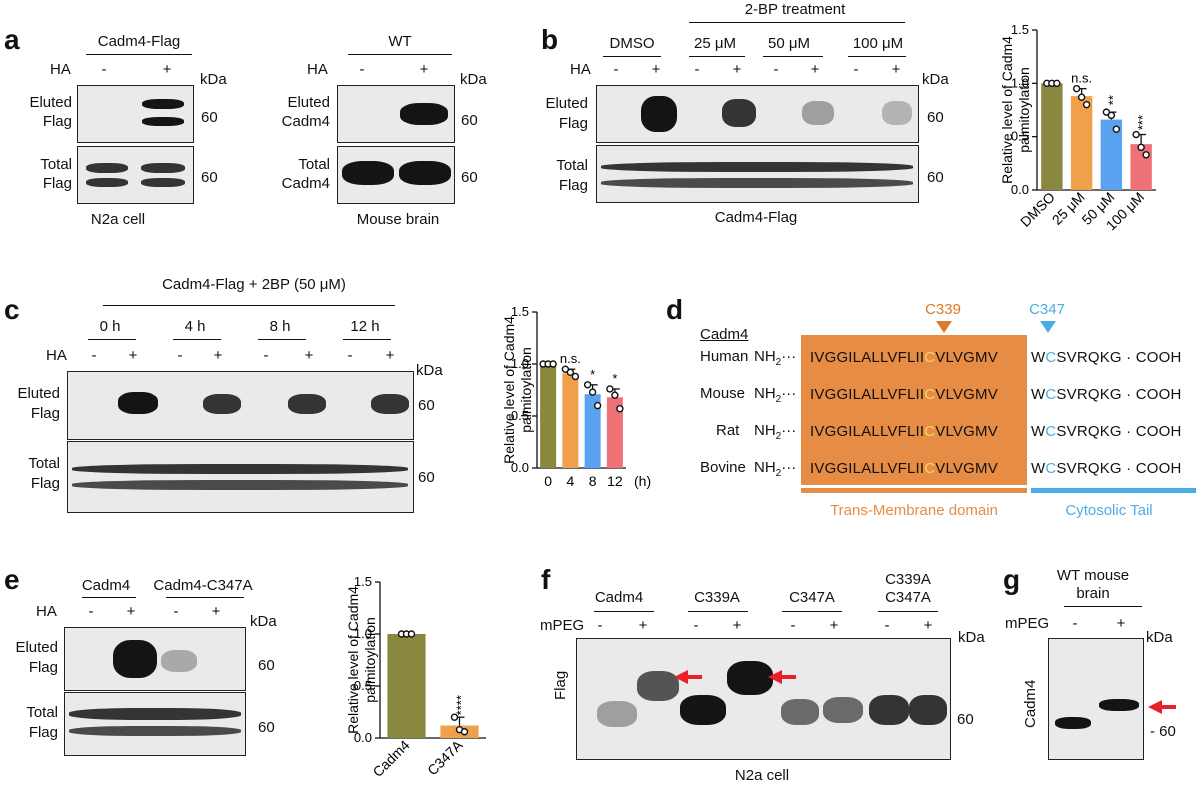 This screenshot has height=786, width=1200. What do you see at coordinates (1111, 154) in the screenshot?
I see `b-bar` at bounding box center [1111, 154].